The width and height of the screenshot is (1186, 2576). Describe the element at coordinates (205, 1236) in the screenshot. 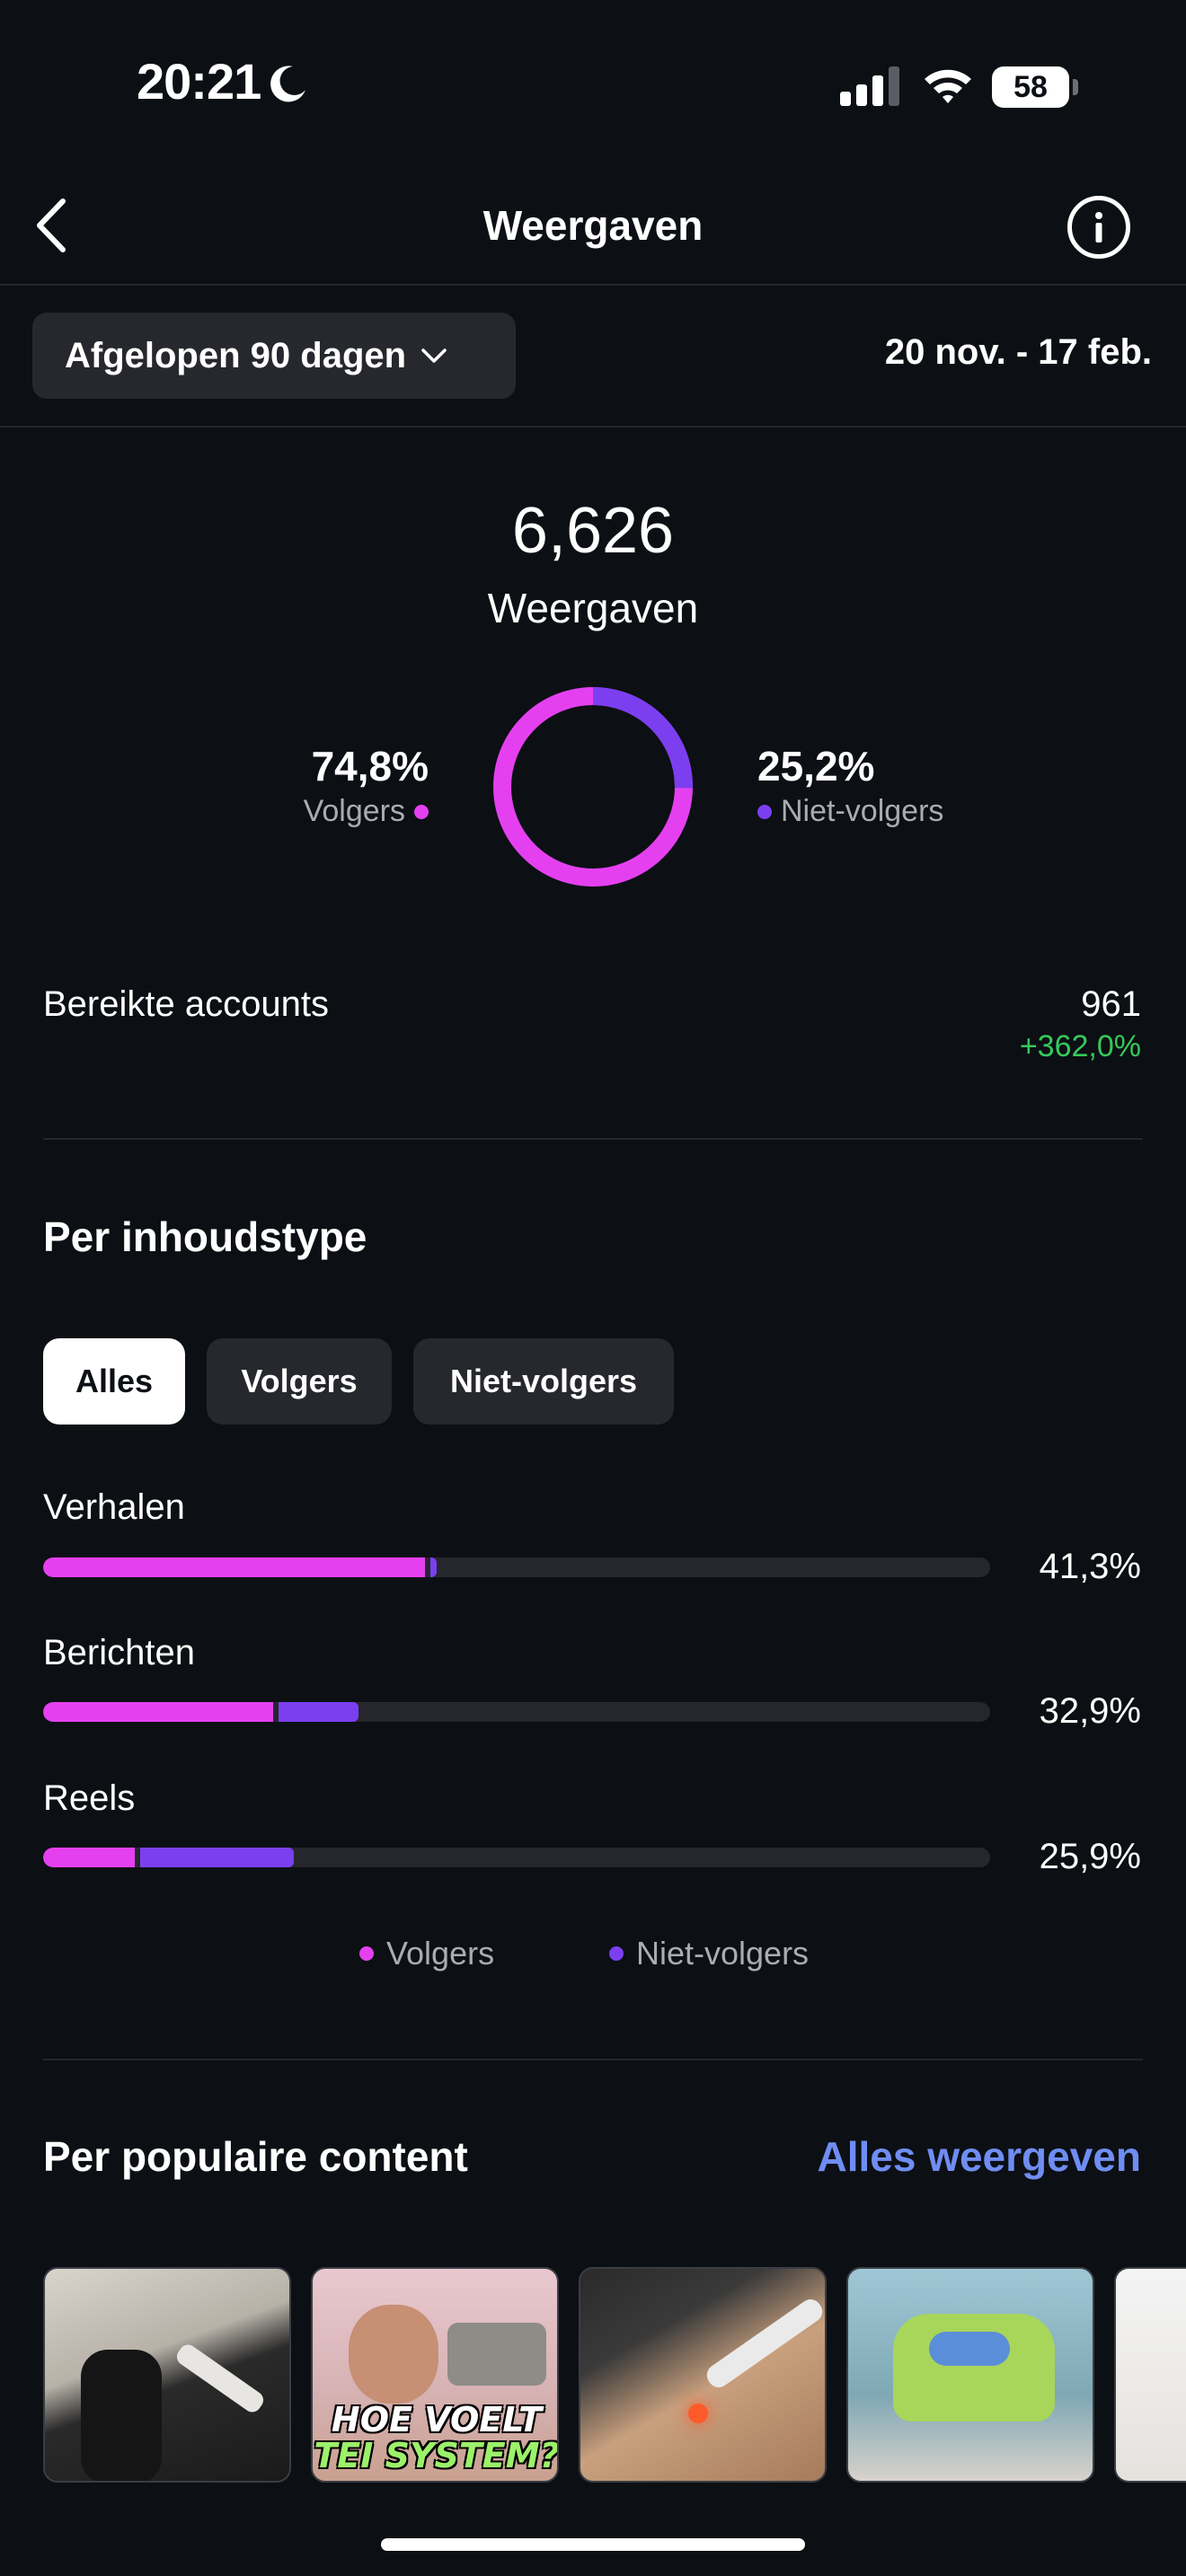

I see `content-type-title: Per inhoudstype` at that location.